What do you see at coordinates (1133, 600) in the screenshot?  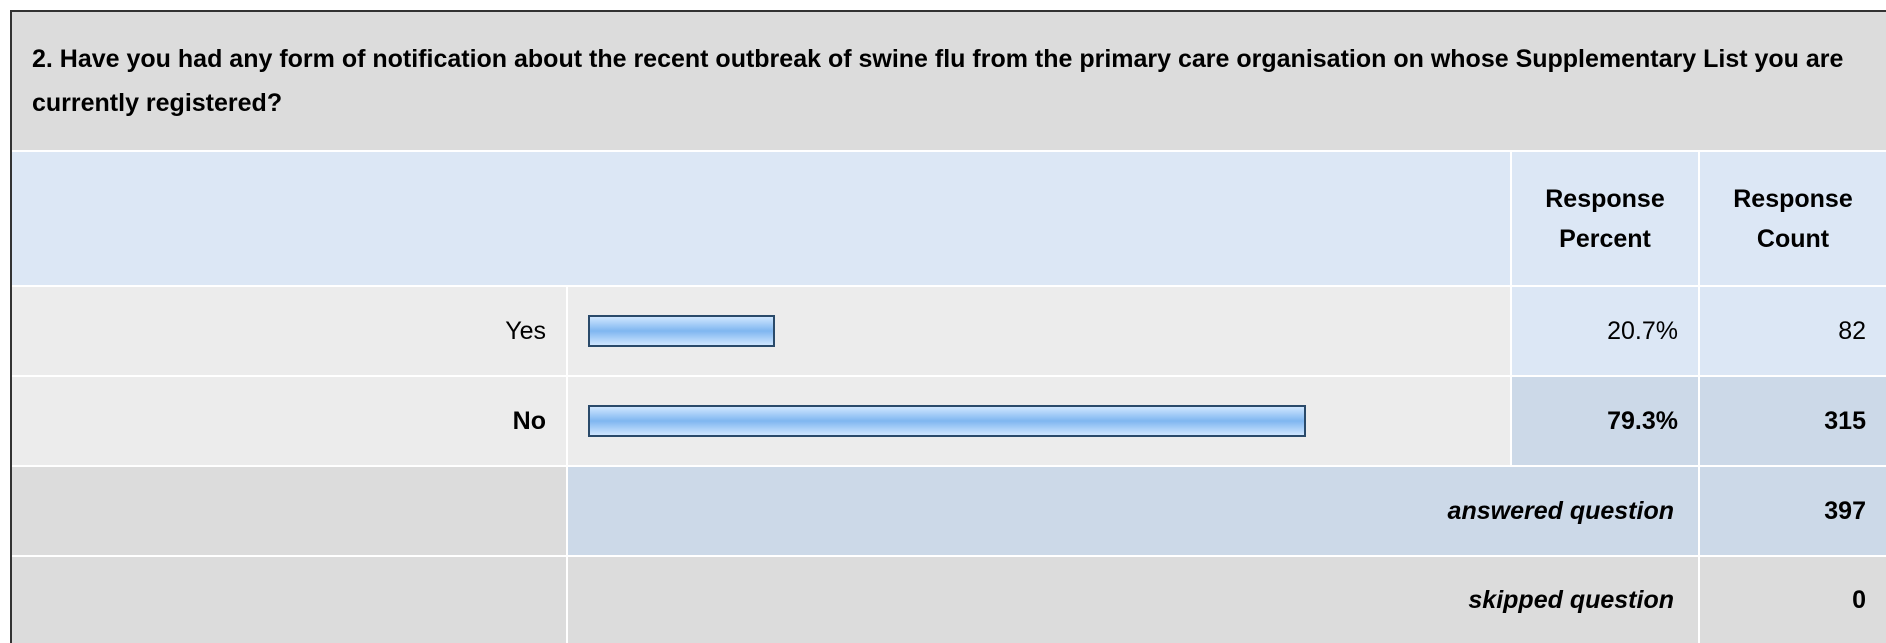 I see `skipped-label: skipped question` at bounding box center [1133, 600].